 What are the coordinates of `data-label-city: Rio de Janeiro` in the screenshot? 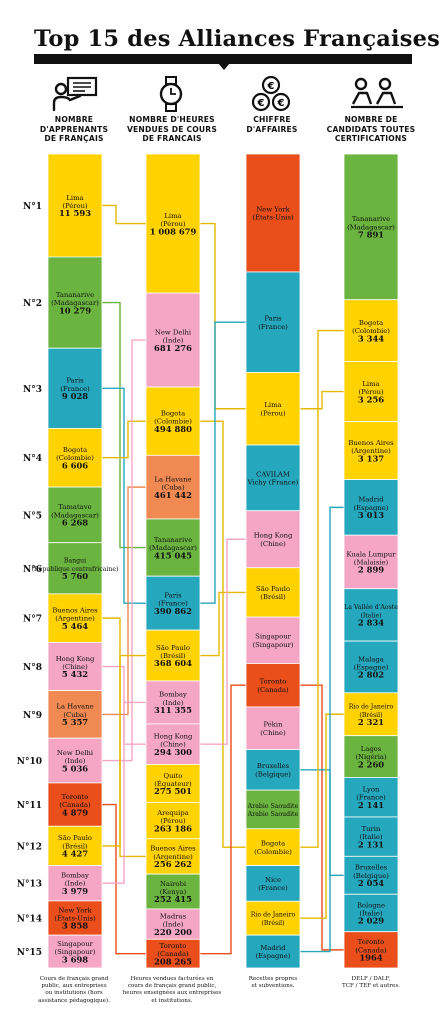 It's located at (273, 915).